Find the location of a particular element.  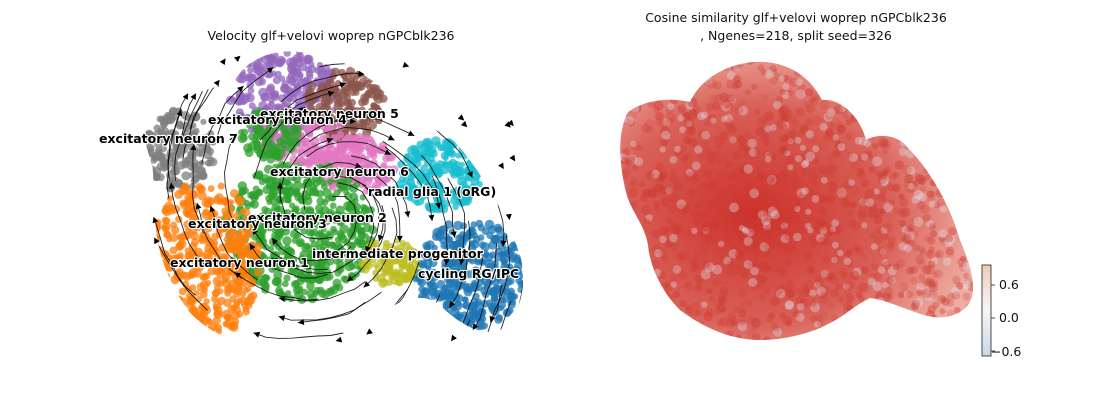

cluster-label-excitatory-neuron-2: excitatory neuron 2 is located at coordinates (317, 217).